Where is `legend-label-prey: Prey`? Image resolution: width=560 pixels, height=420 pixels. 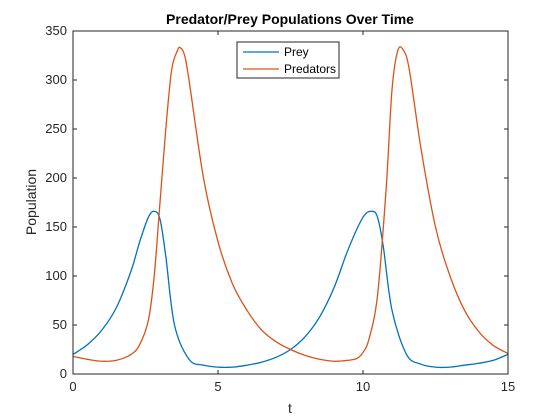
legend-label-prey: Prey is located at coordinates (296, 52).